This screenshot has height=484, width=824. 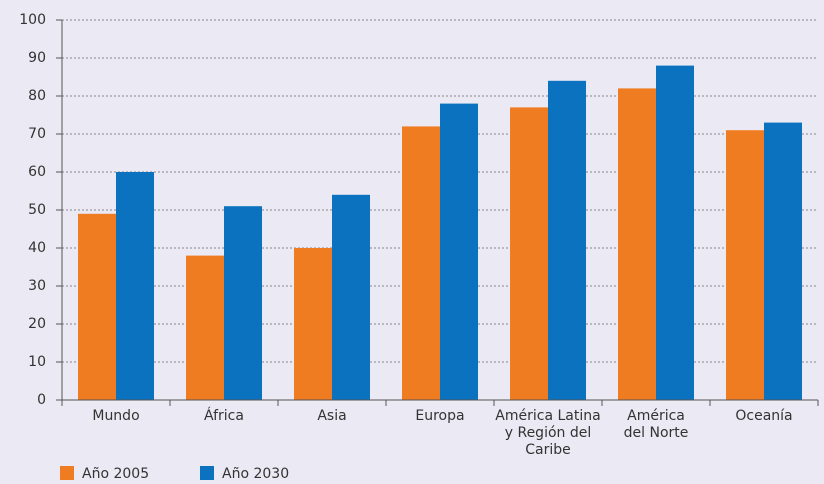 I want to click on y-tick-label: 90, so click(x=37, y=58).